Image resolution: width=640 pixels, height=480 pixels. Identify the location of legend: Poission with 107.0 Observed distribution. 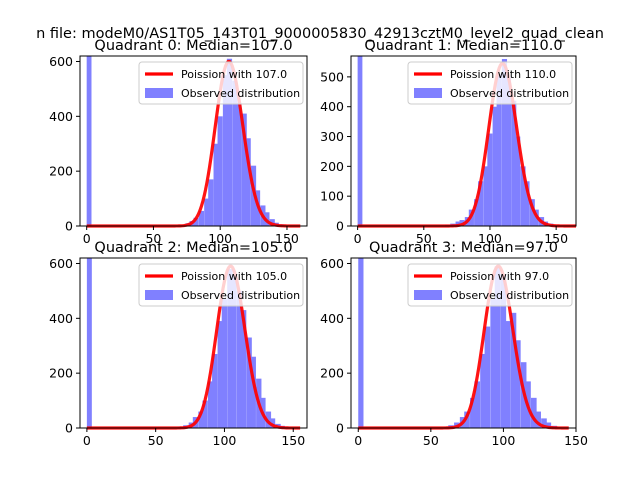
(221, 83).